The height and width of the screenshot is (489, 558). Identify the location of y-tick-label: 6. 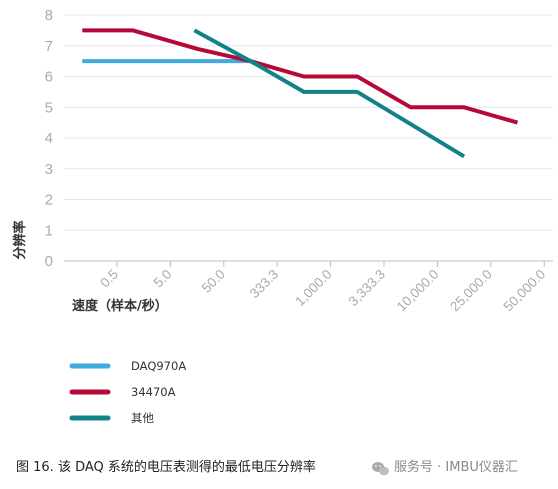
(49, 77).